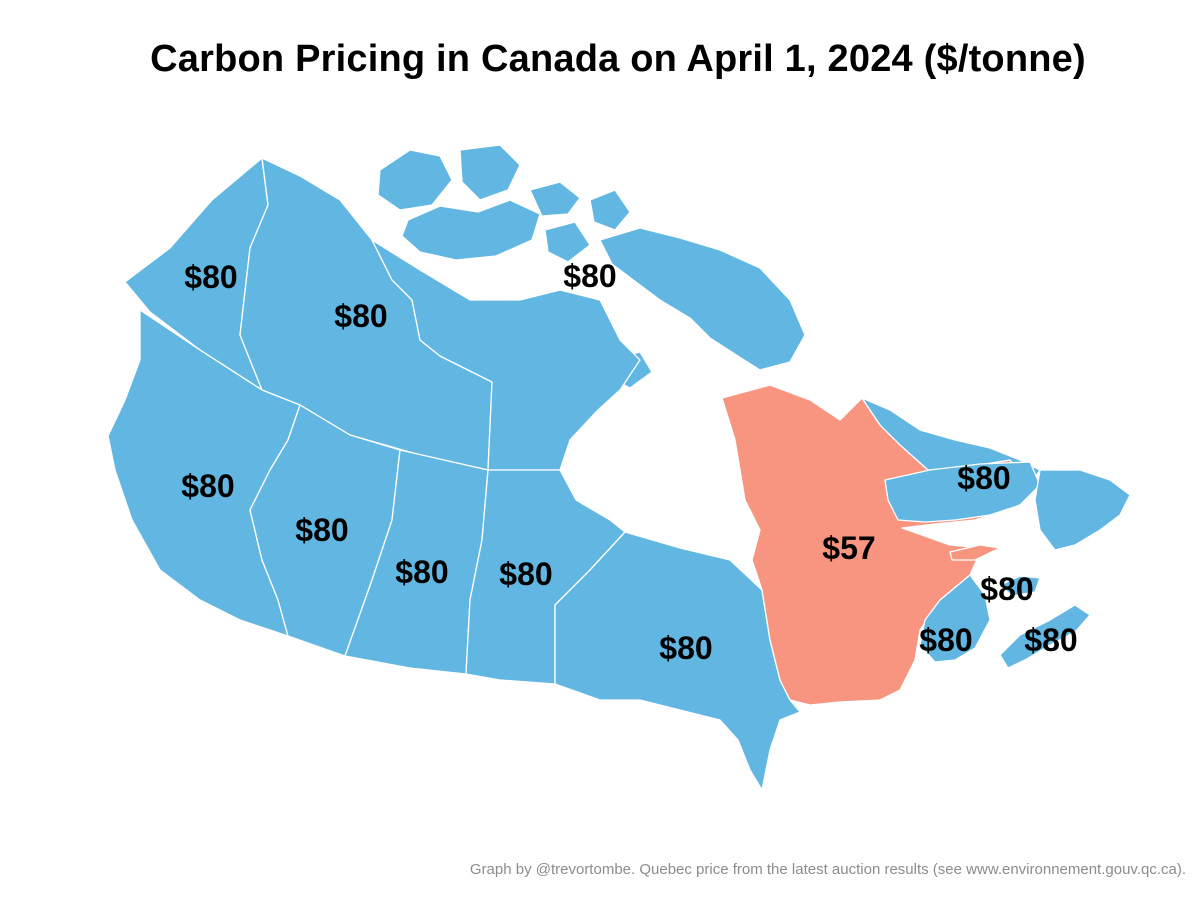 The width and height of the screenshot is (1200, 923). Describe the element at coordinates (1020, 586) in the screenshot. I see `region-prince-edward-island` at that location.